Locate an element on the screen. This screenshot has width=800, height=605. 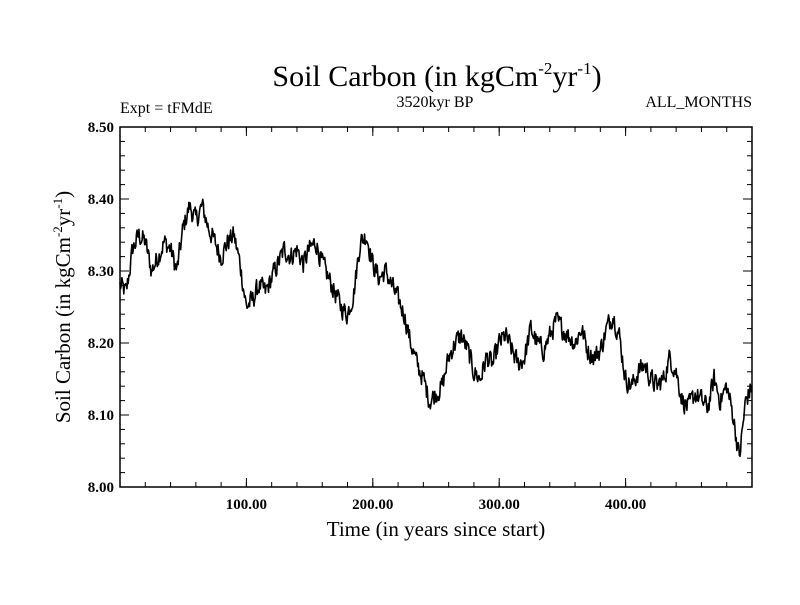
x-tick-label: 100.00 is located at coordinates (246, 505).